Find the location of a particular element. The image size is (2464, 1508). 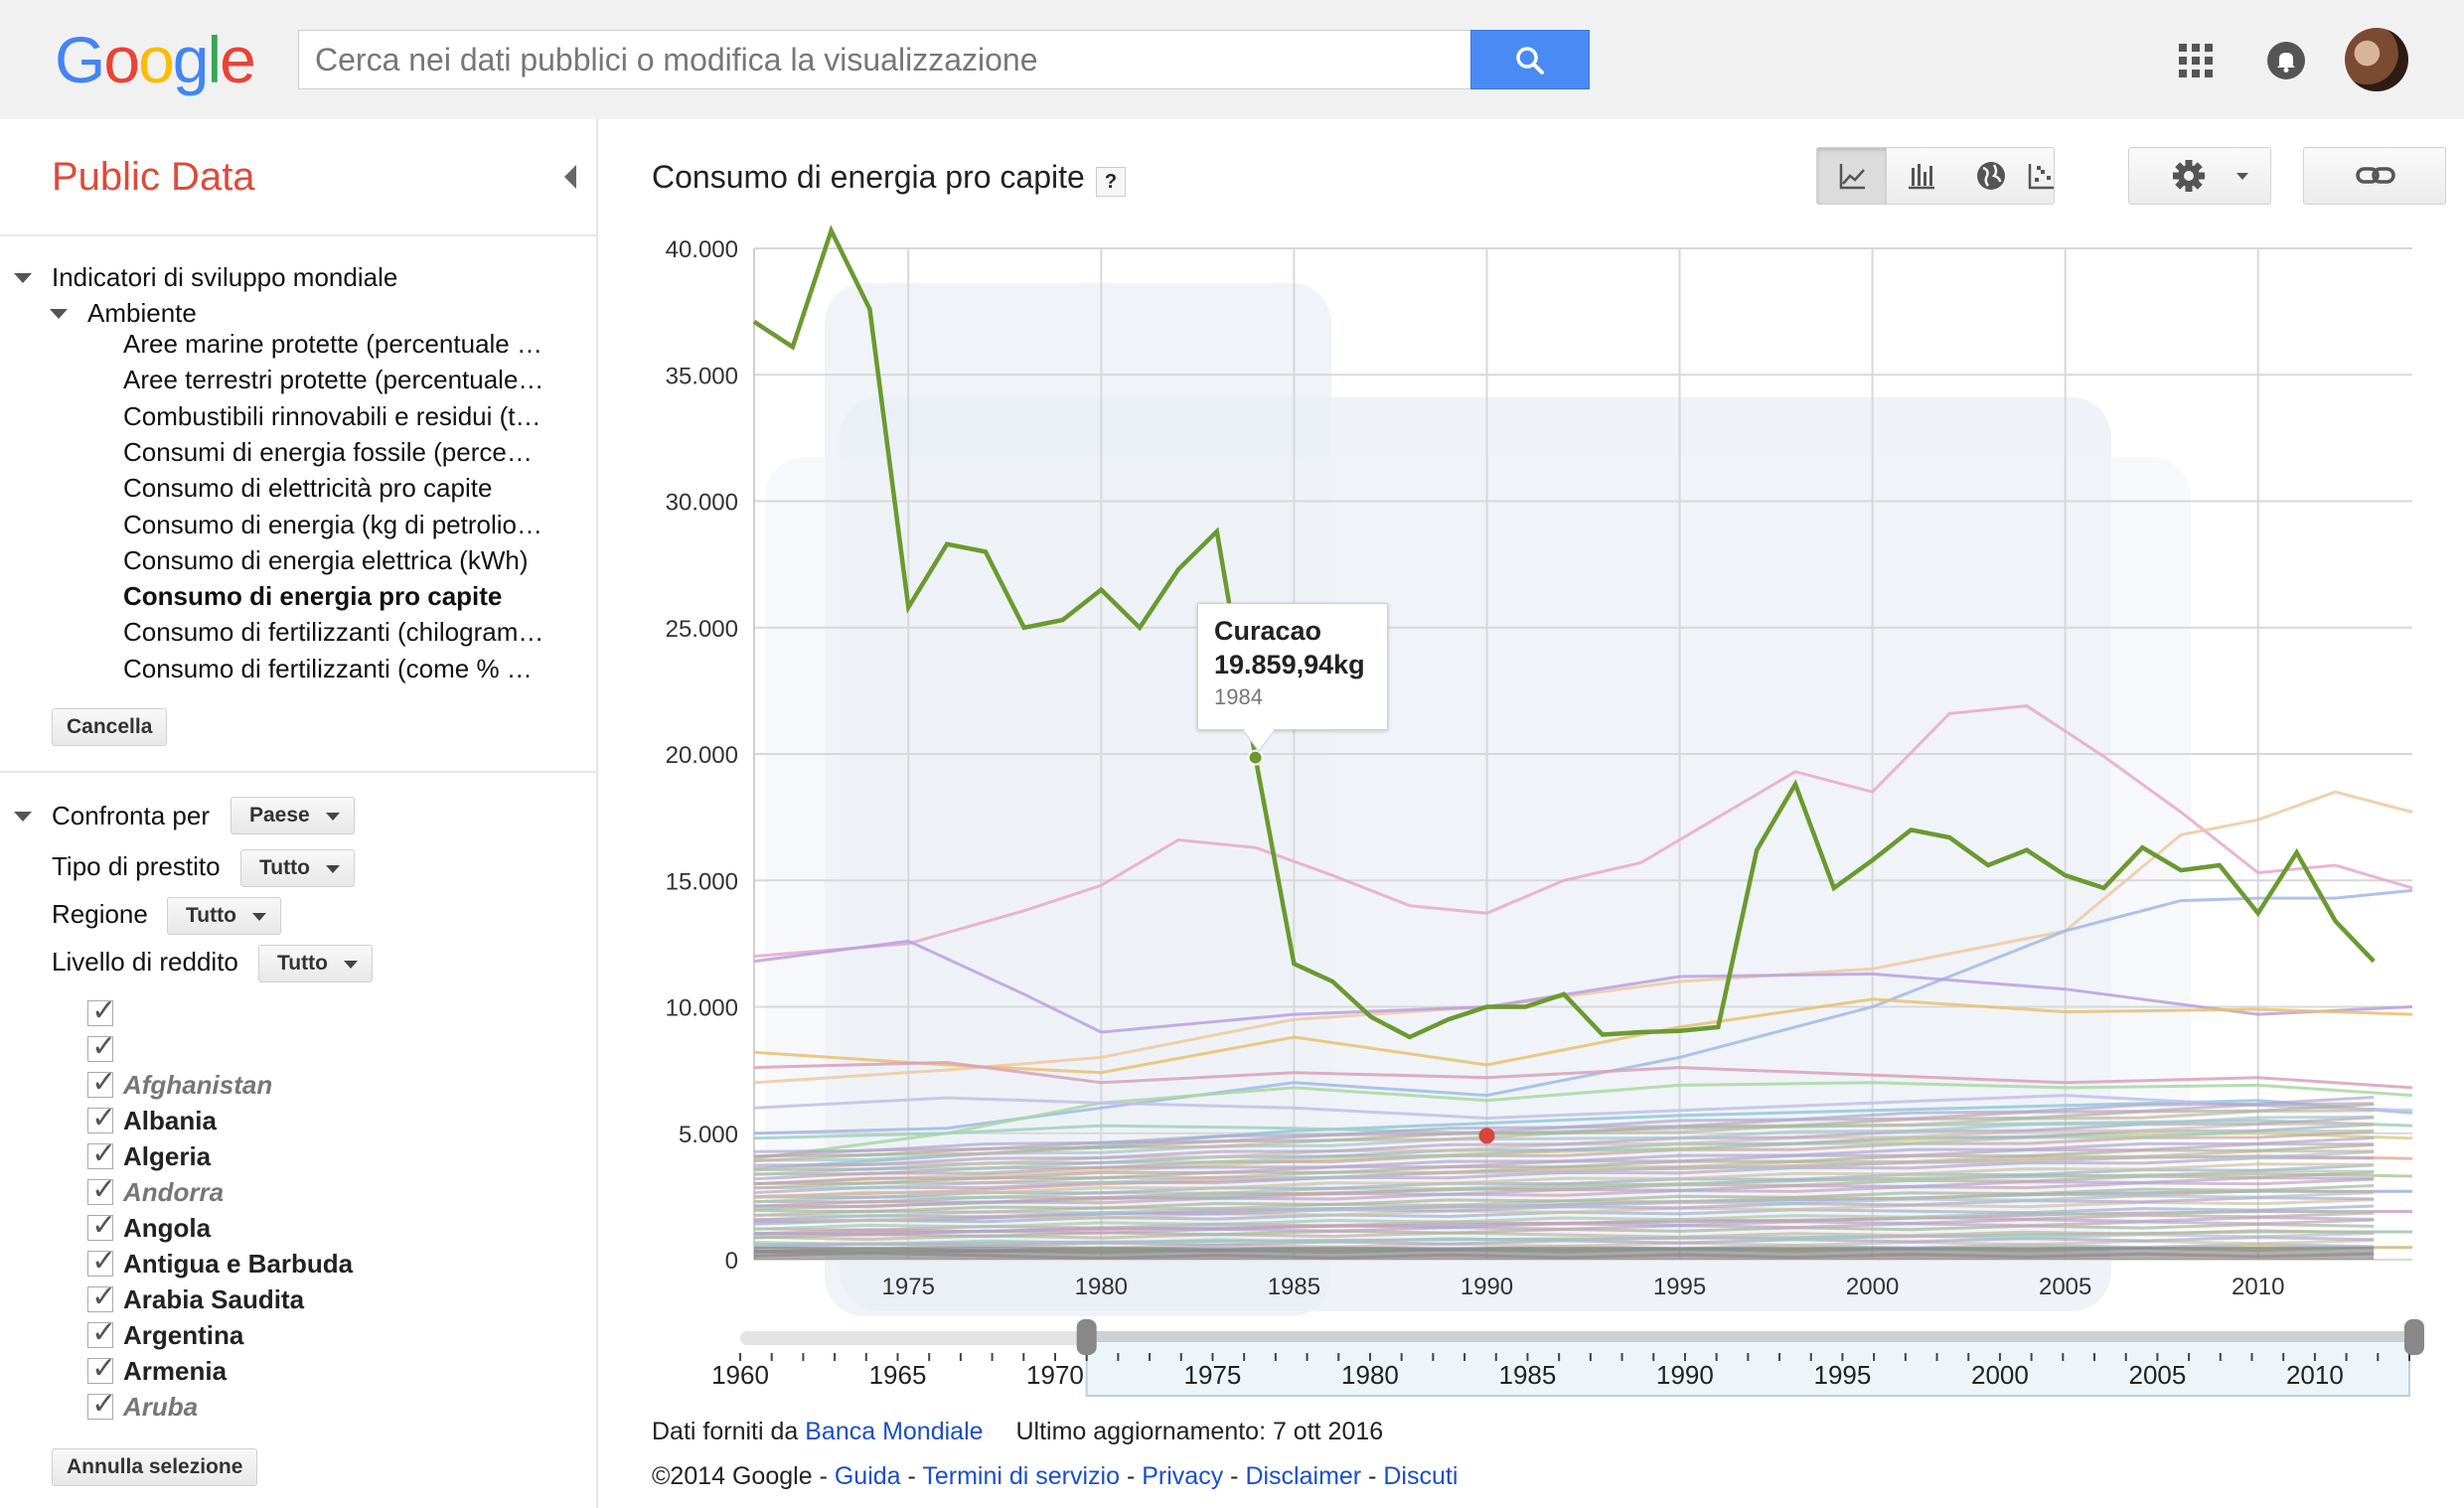

y-tick-label: 5.000 is located at coordinates (708, 1135).